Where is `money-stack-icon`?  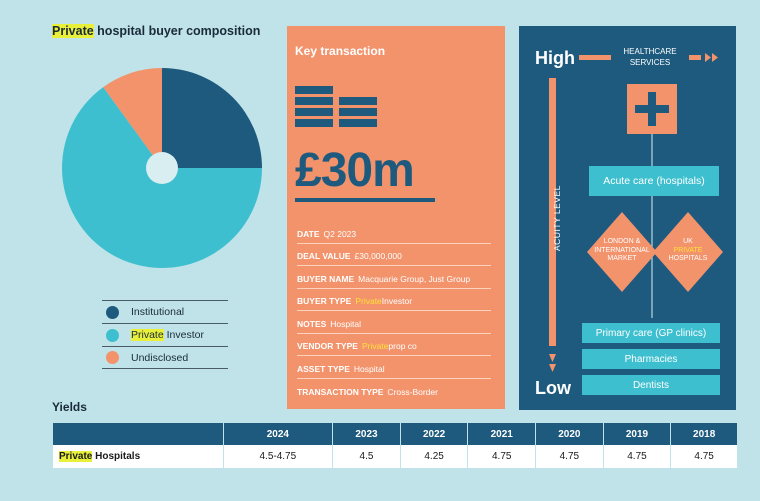 money-stack-icon is located at coordinates (336, 106).